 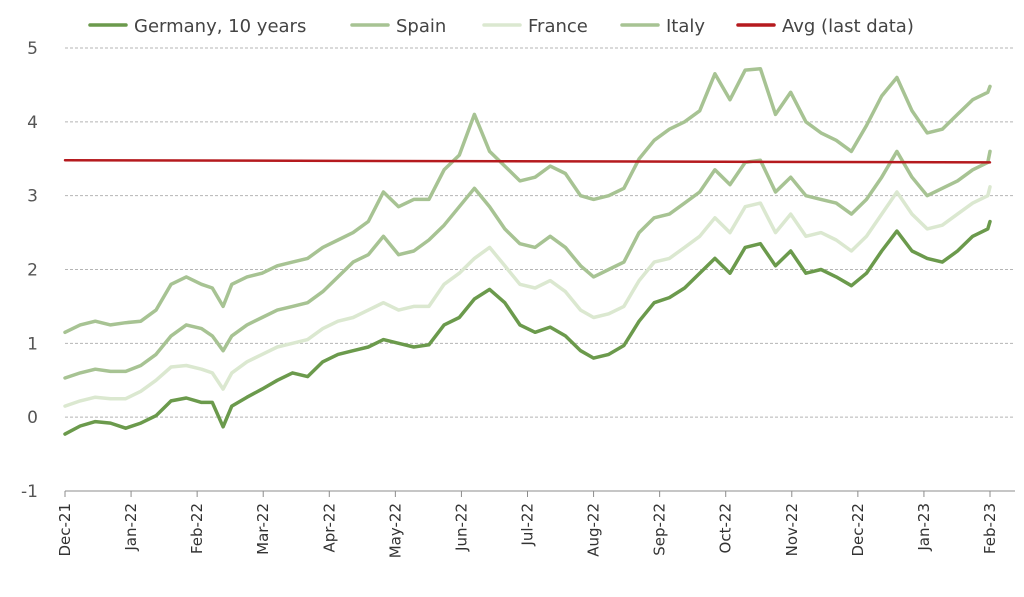 I want to click on x-tick-label: Aug-22, so click(x=594, y=530).